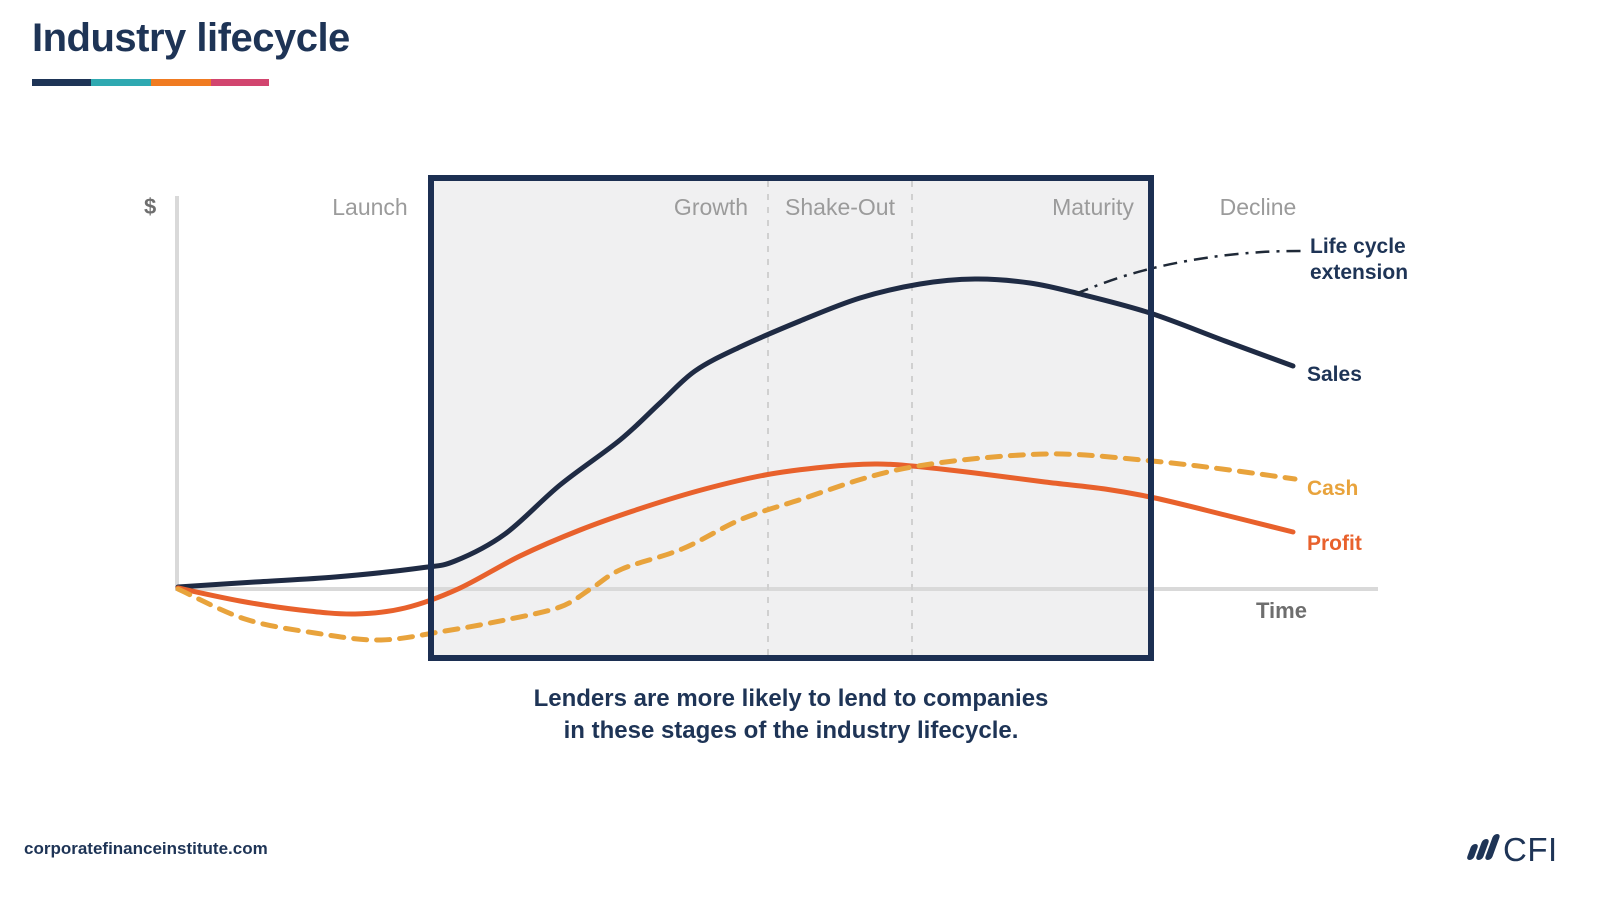 This screenshot has width=1600, height=897. Describe the element at coordinates (735, 539) in the screenshot. I see `curve-profit` at that location.